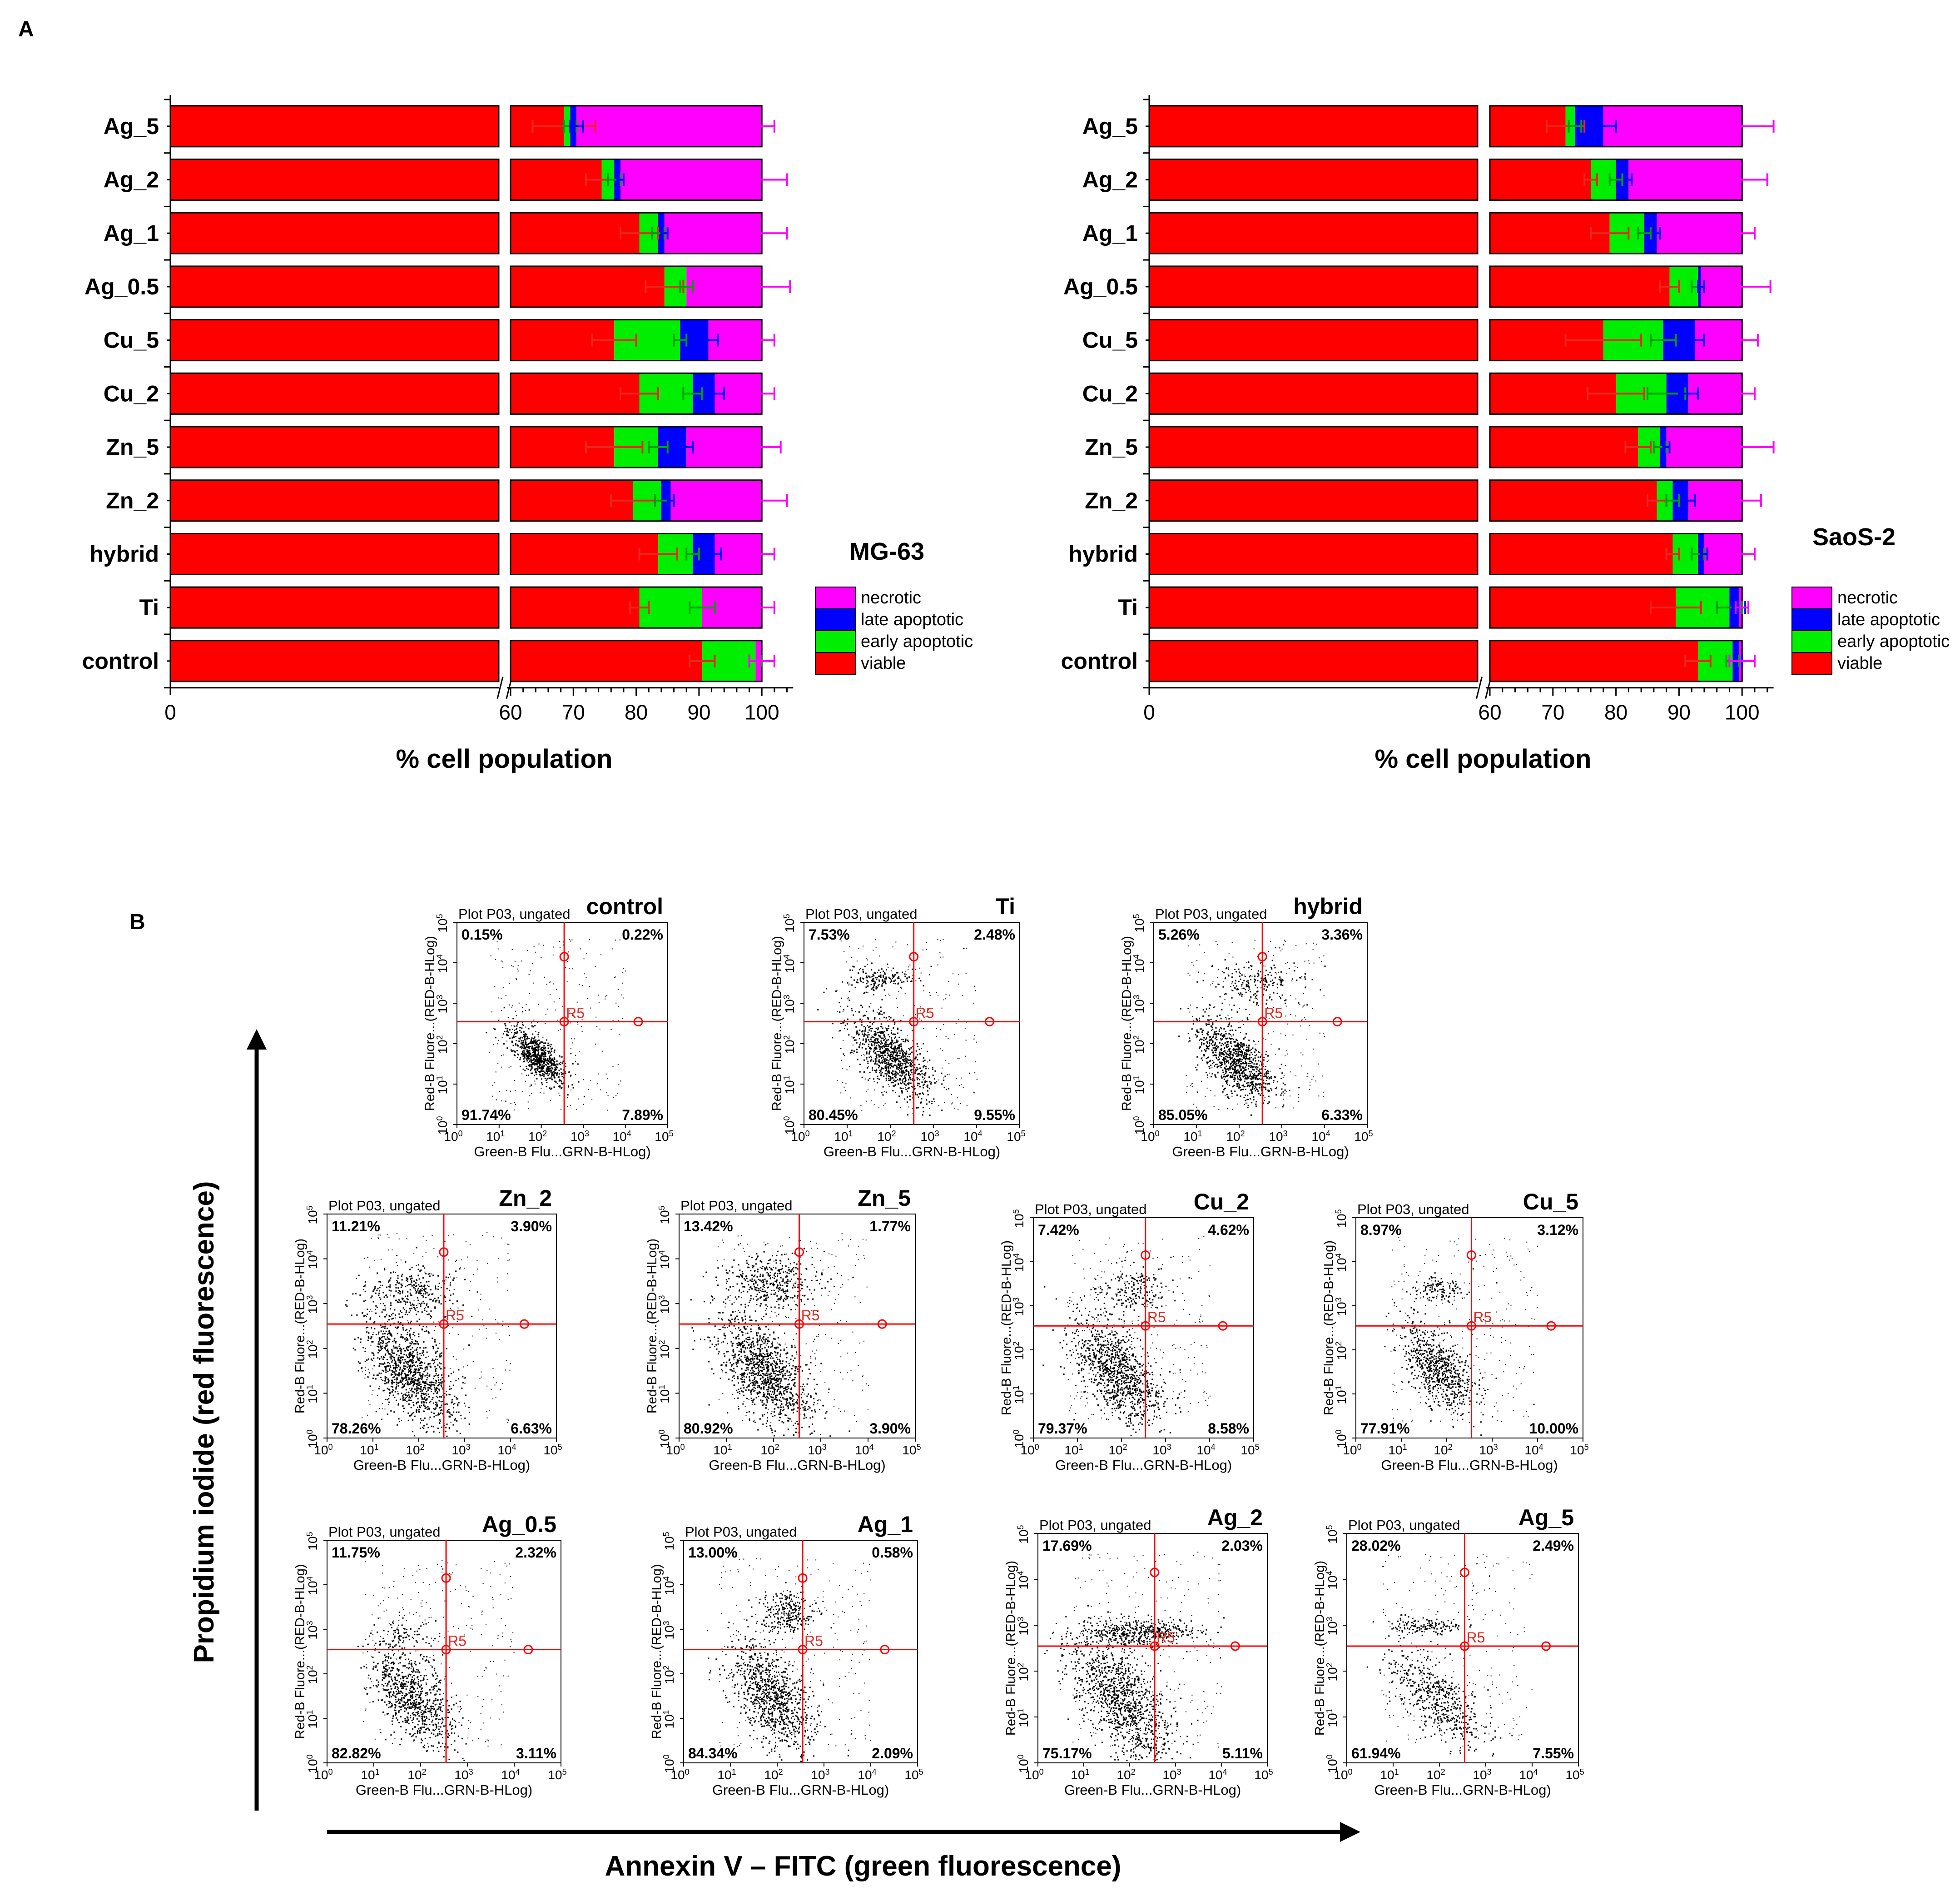 The height and width of the screenshot is (1891, 1960). What do you see at coordinates (312, 1585) in the screenshot?
I see `y-tick-label: 104` at bounding box center [312, 1585].